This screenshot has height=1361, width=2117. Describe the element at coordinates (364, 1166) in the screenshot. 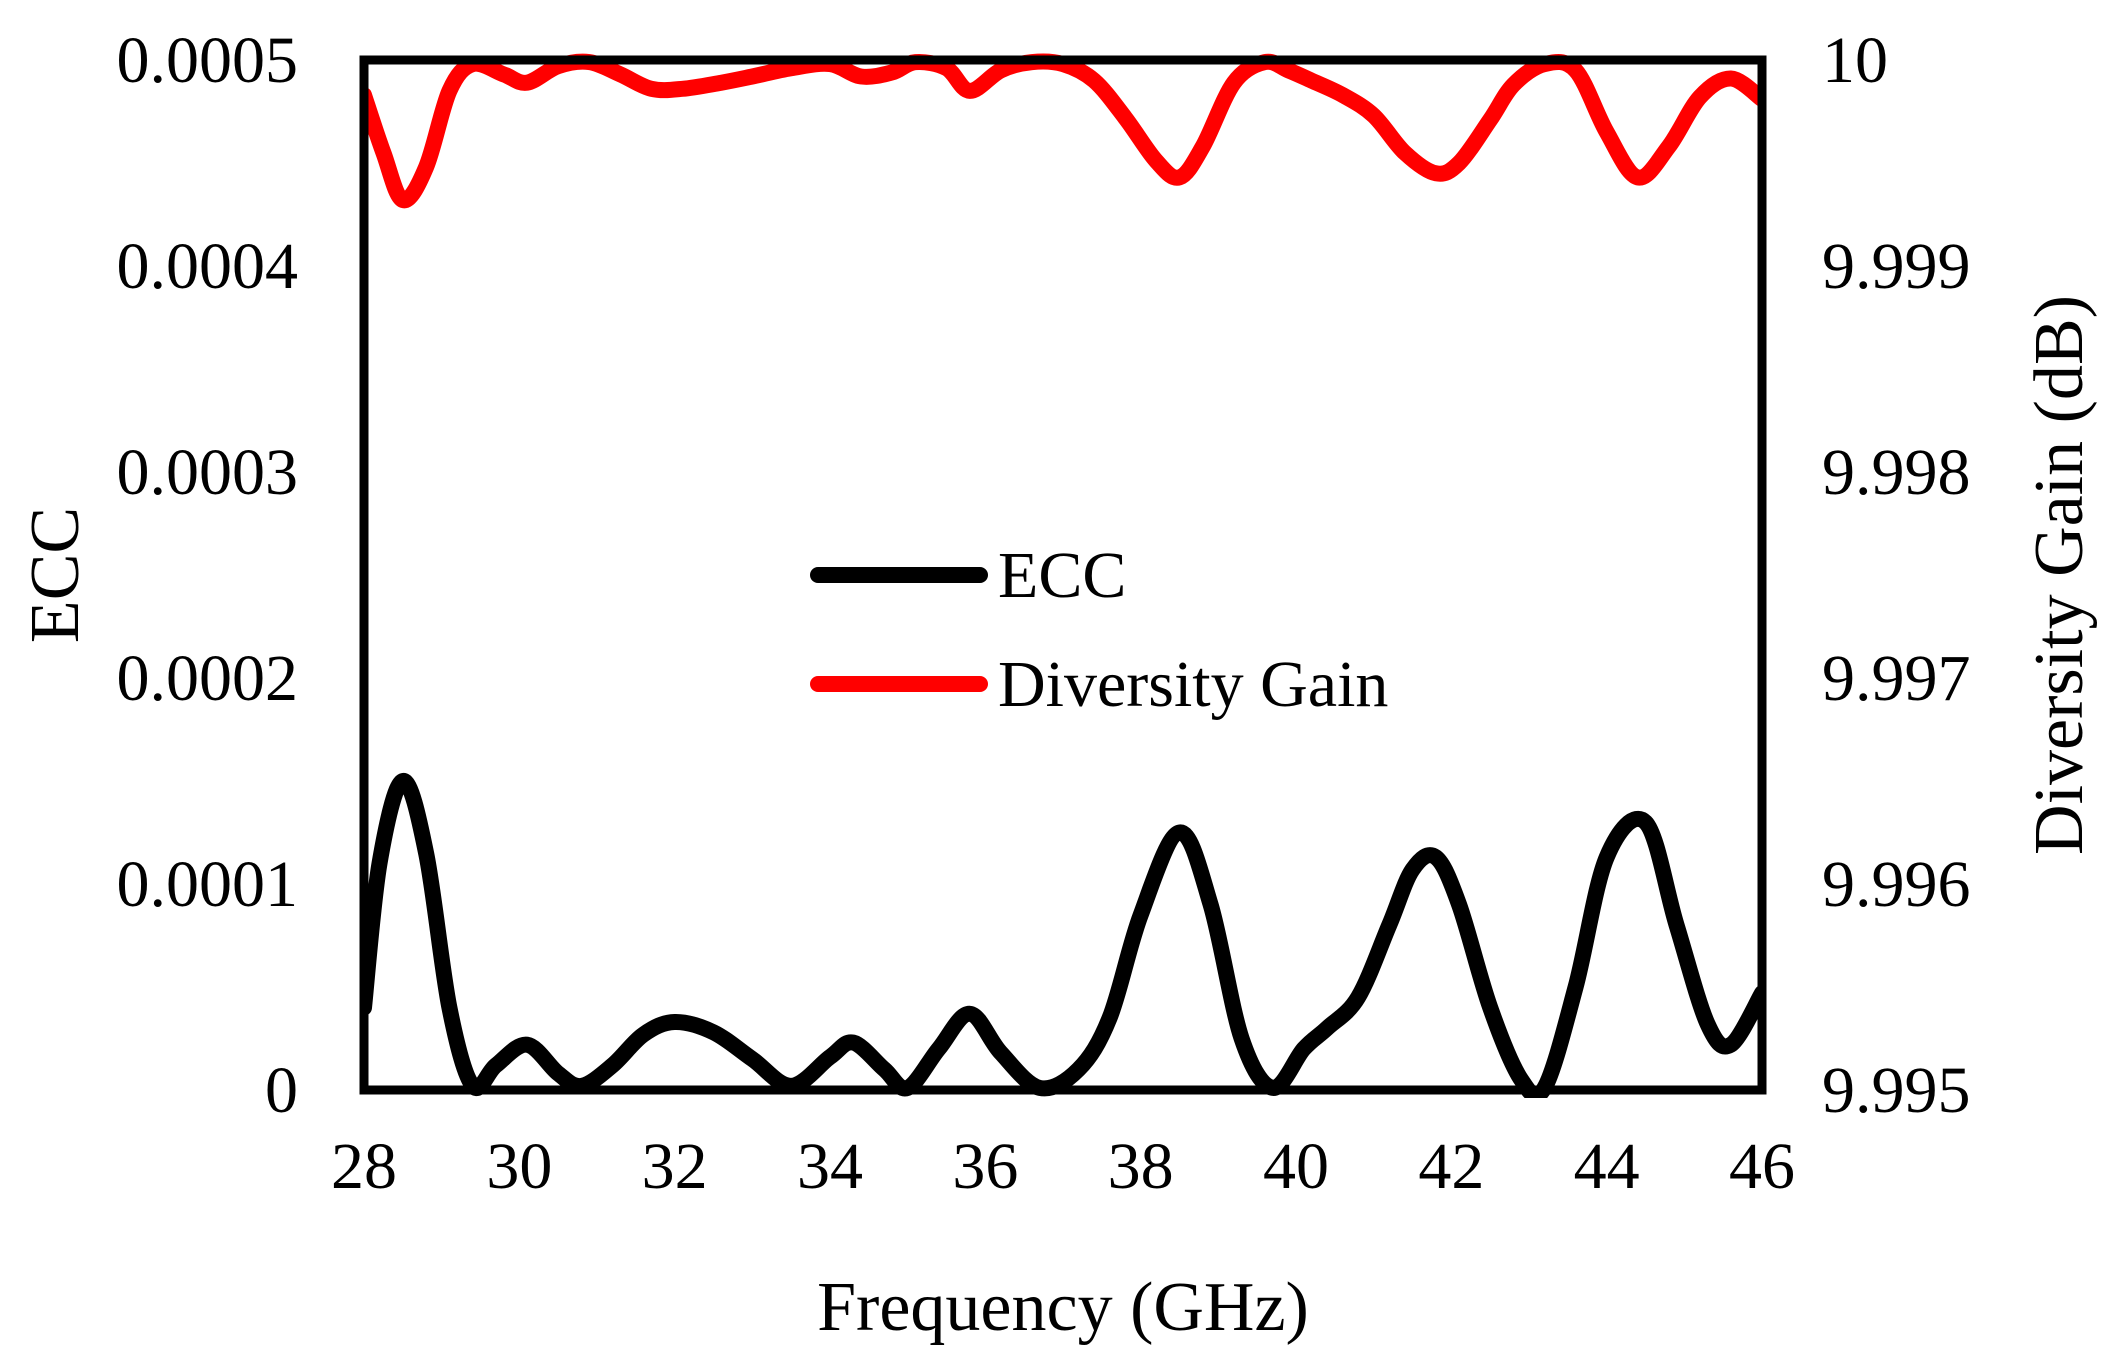

I see `x-tick-label: 28` at that location.